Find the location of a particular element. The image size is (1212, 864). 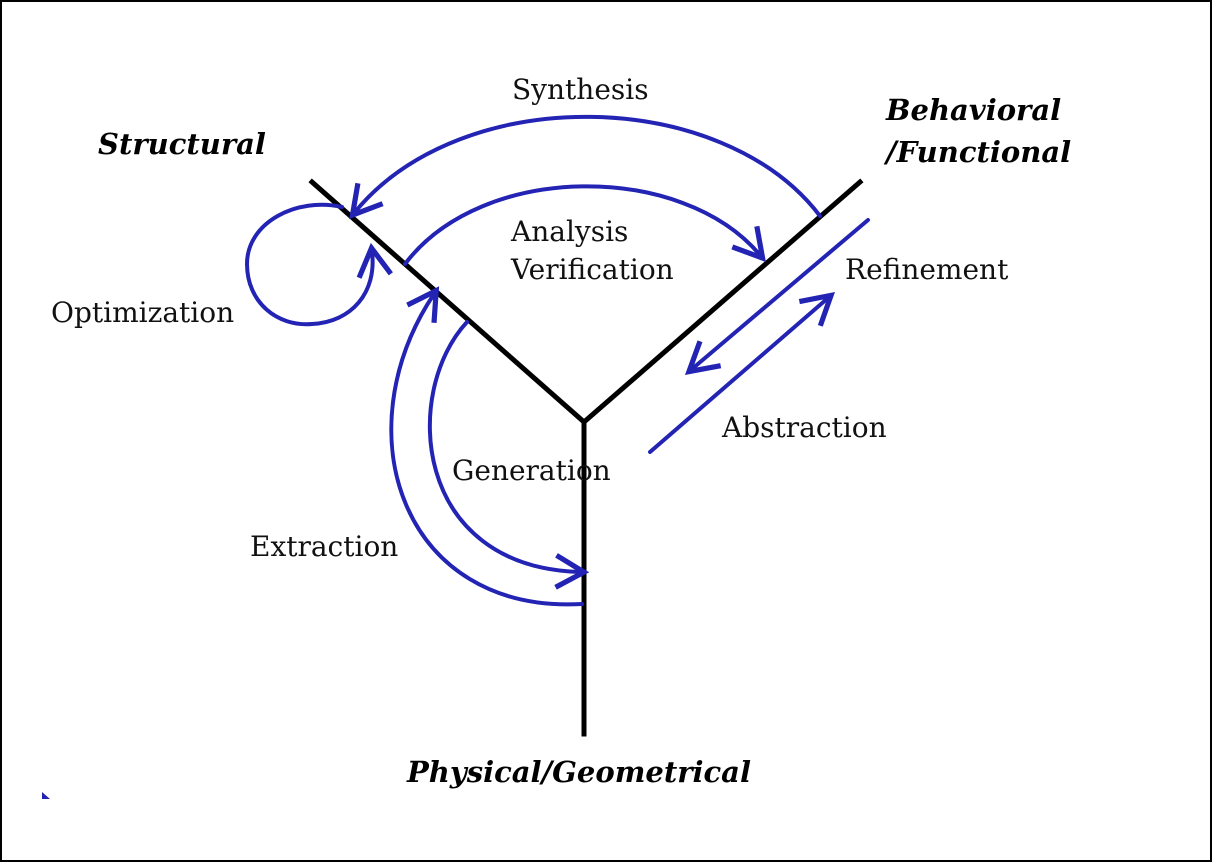

extraction-arrow is located at coordinates (486, 446).